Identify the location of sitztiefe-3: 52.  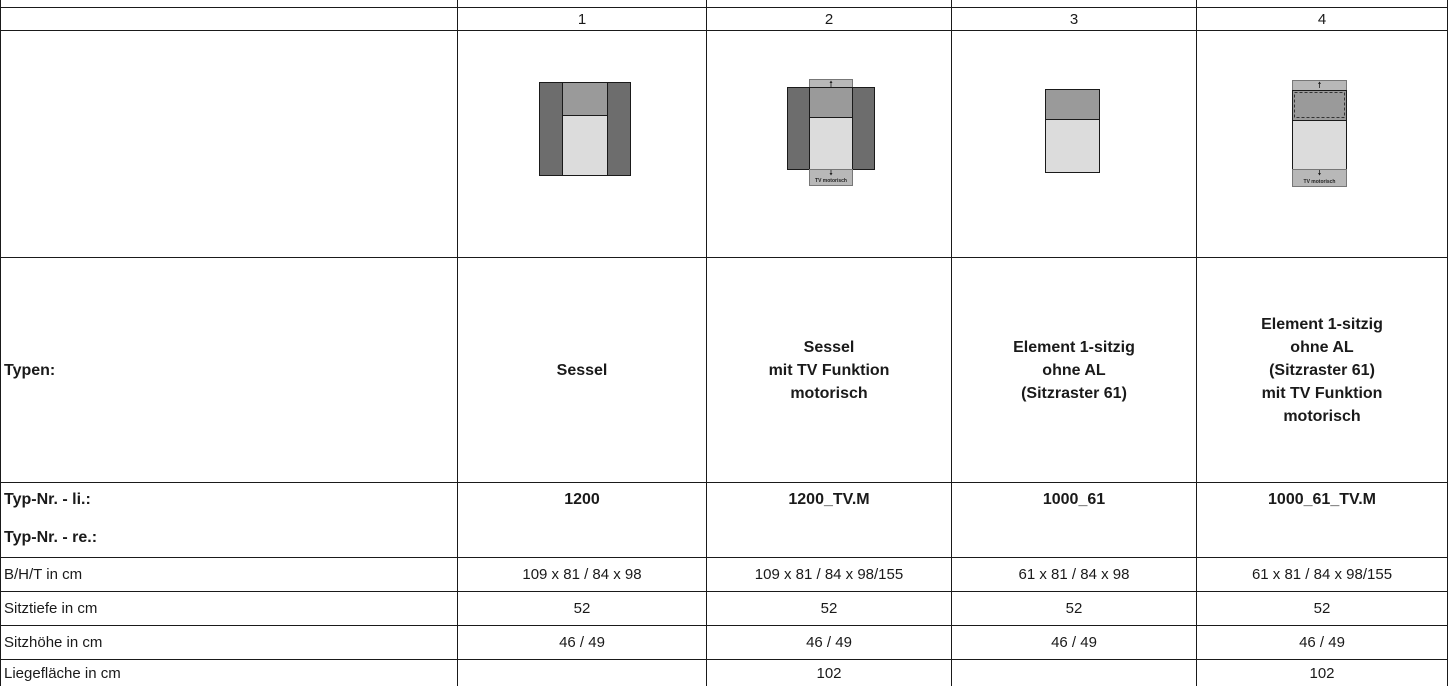
(1074, 608).